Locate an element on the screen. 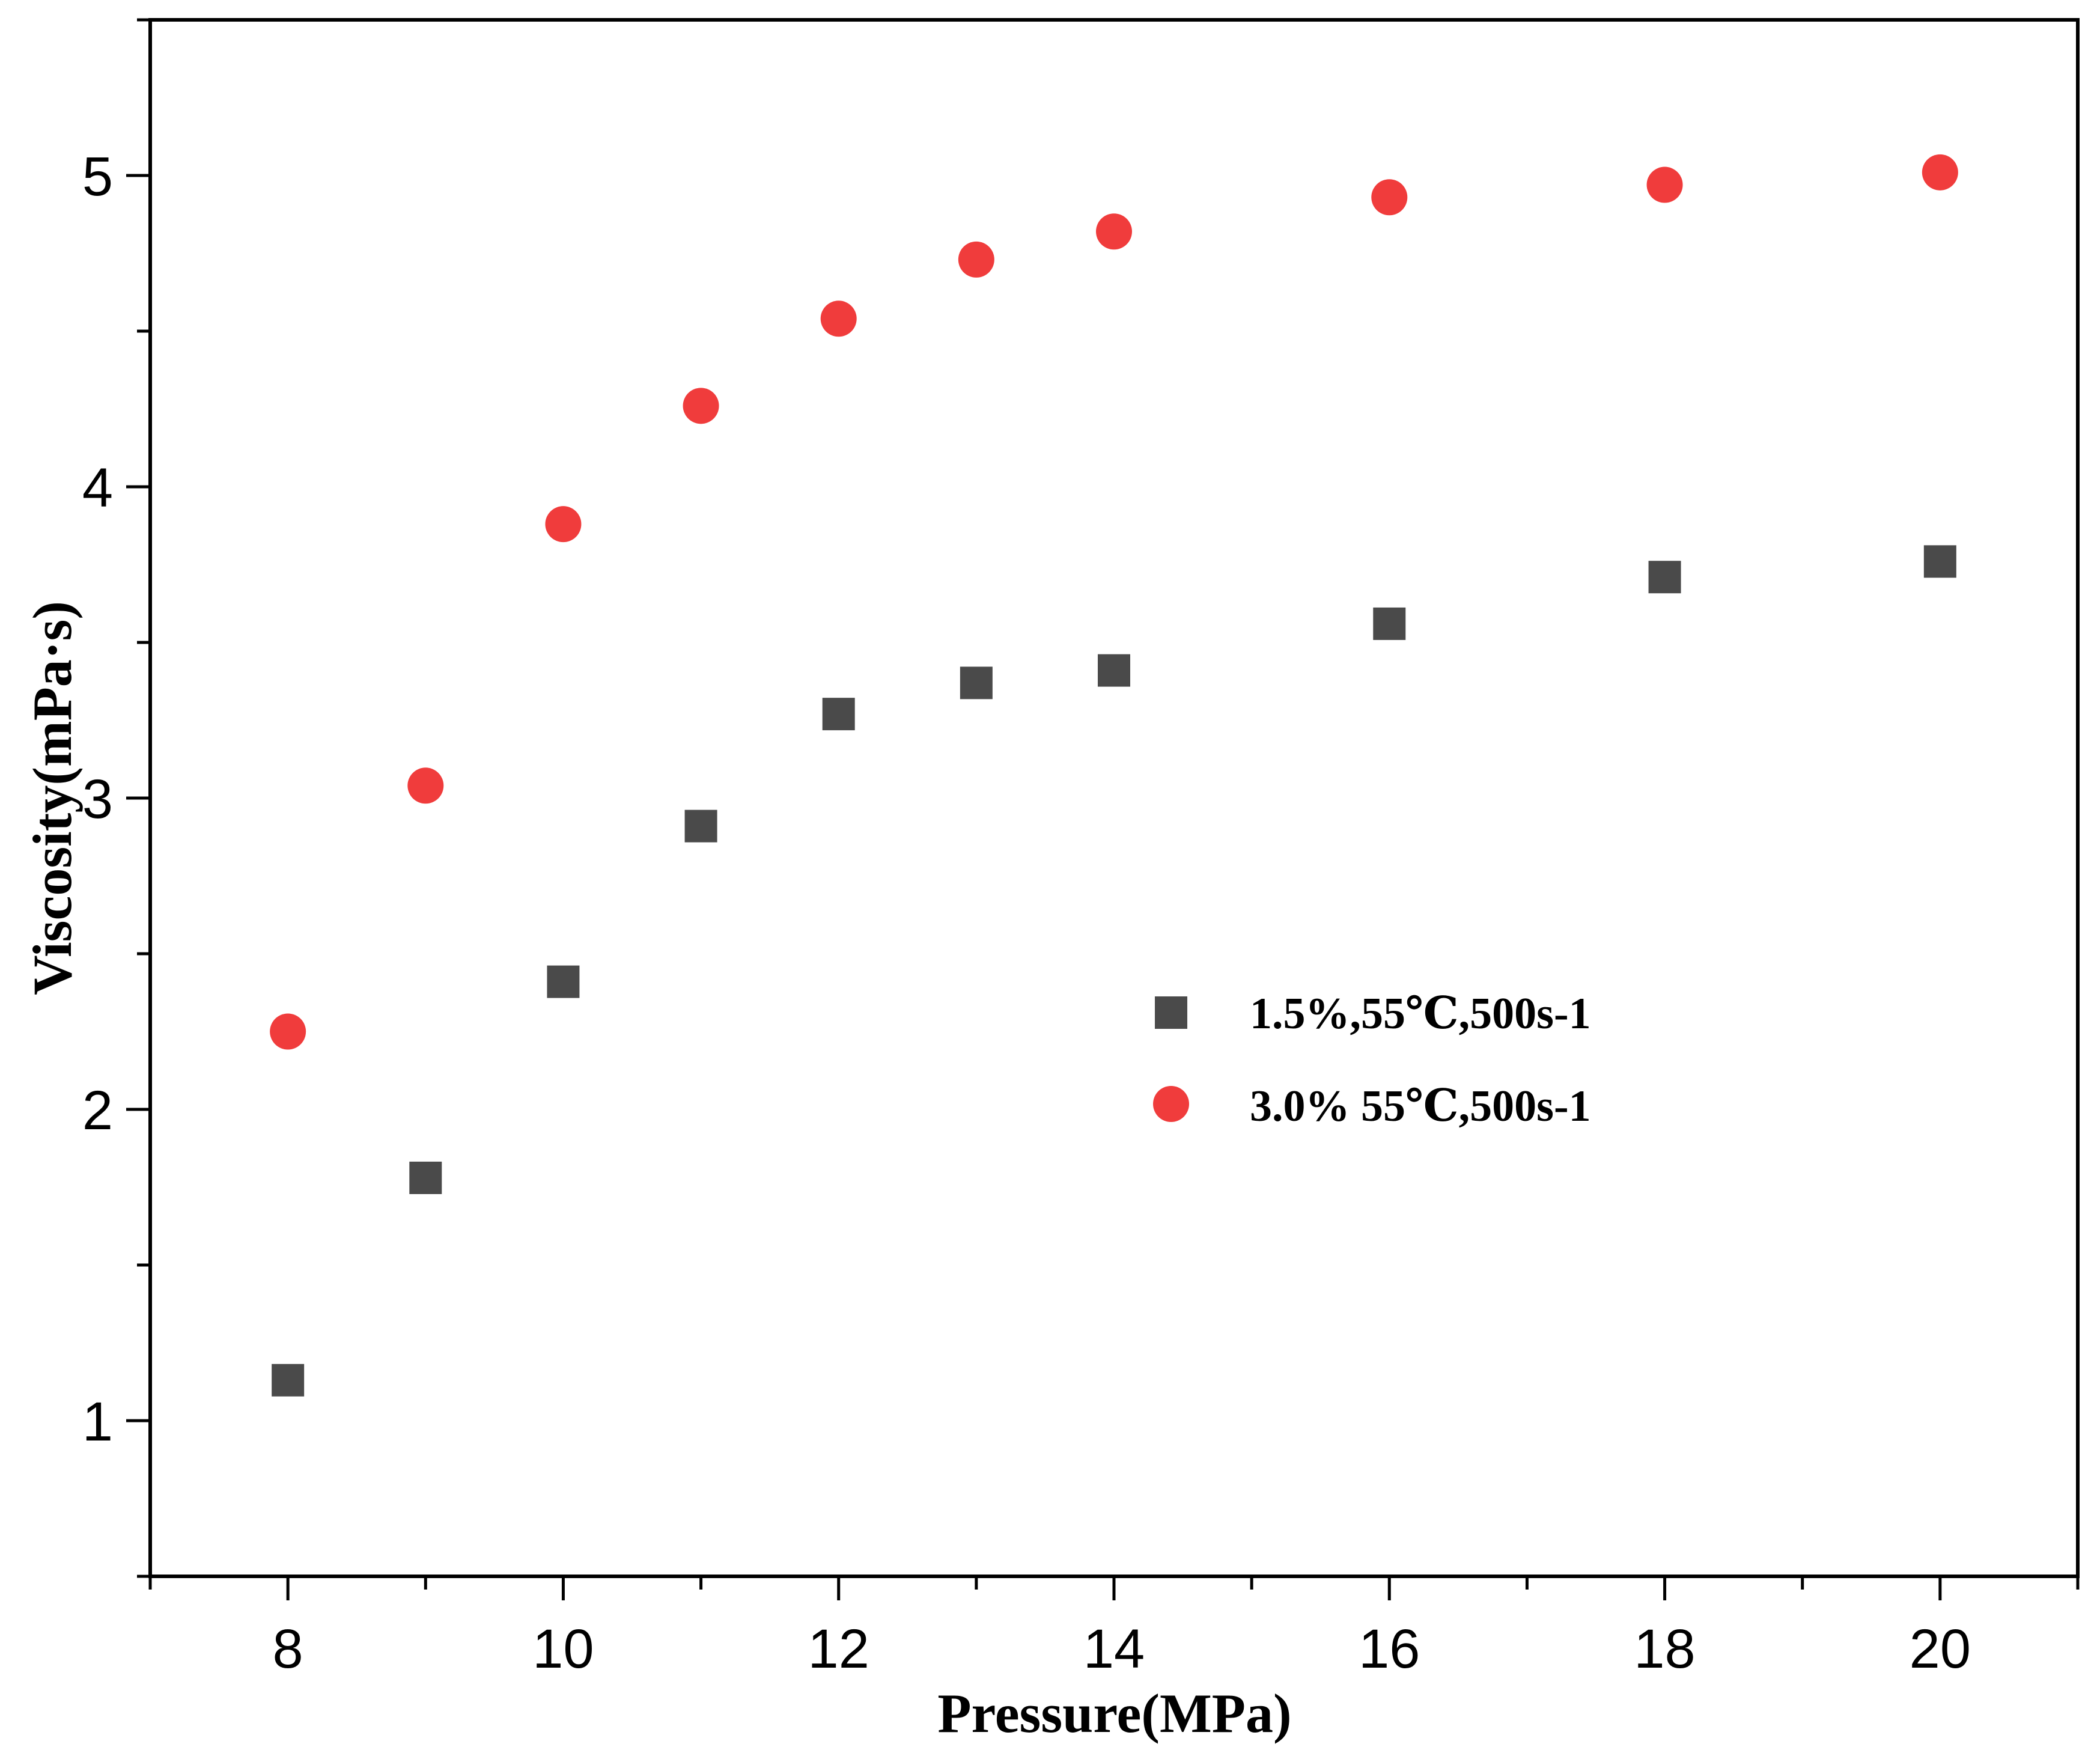 The image size is (2100, 1753). legend-label-series-1: 1.5%,55℃,500s-1 is located at coordinates (1421, 1013).